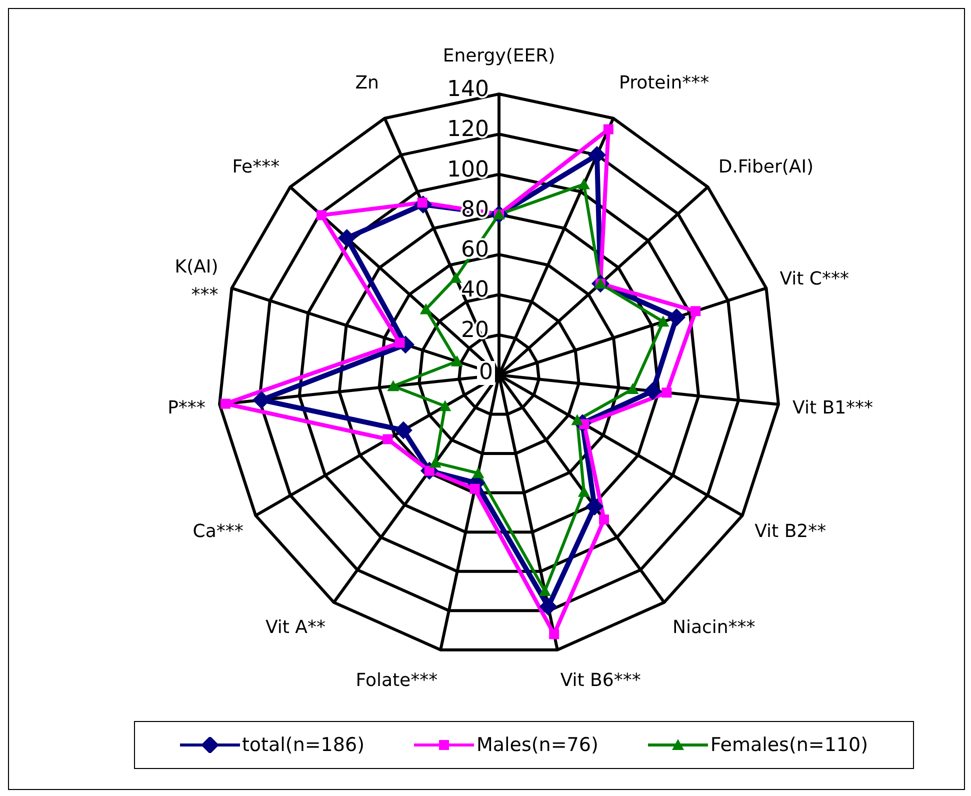  What do you see at coordinates (486, 373) in the screenshot?
I see `y-tick-label: 0` at bounding box center [486, 373].